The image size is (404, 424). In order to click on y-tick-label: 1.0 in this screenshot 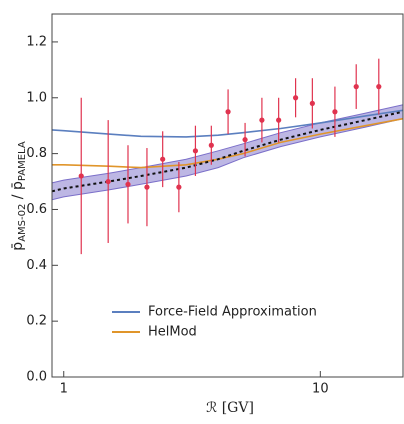, I will do `click(36, 97)`.